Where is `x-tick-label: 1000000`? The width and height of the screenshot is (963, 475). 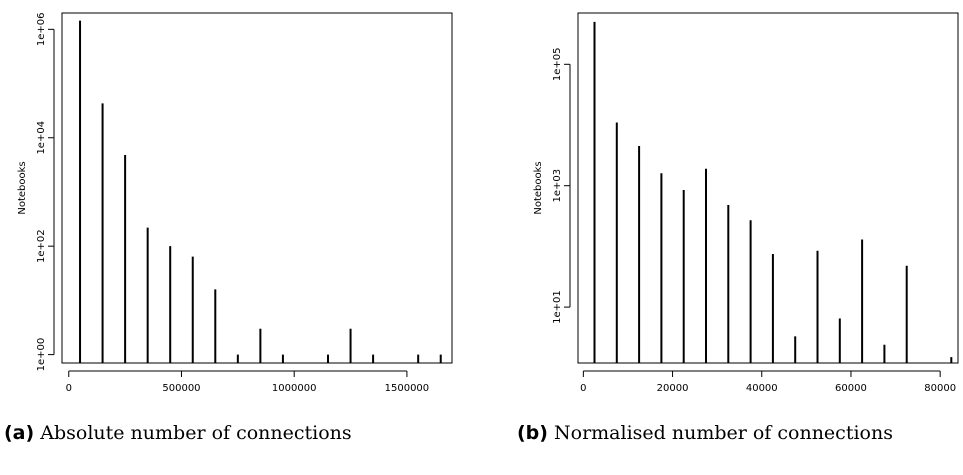 x-tick-label: 1000000 is located at coordinates (294, 388).